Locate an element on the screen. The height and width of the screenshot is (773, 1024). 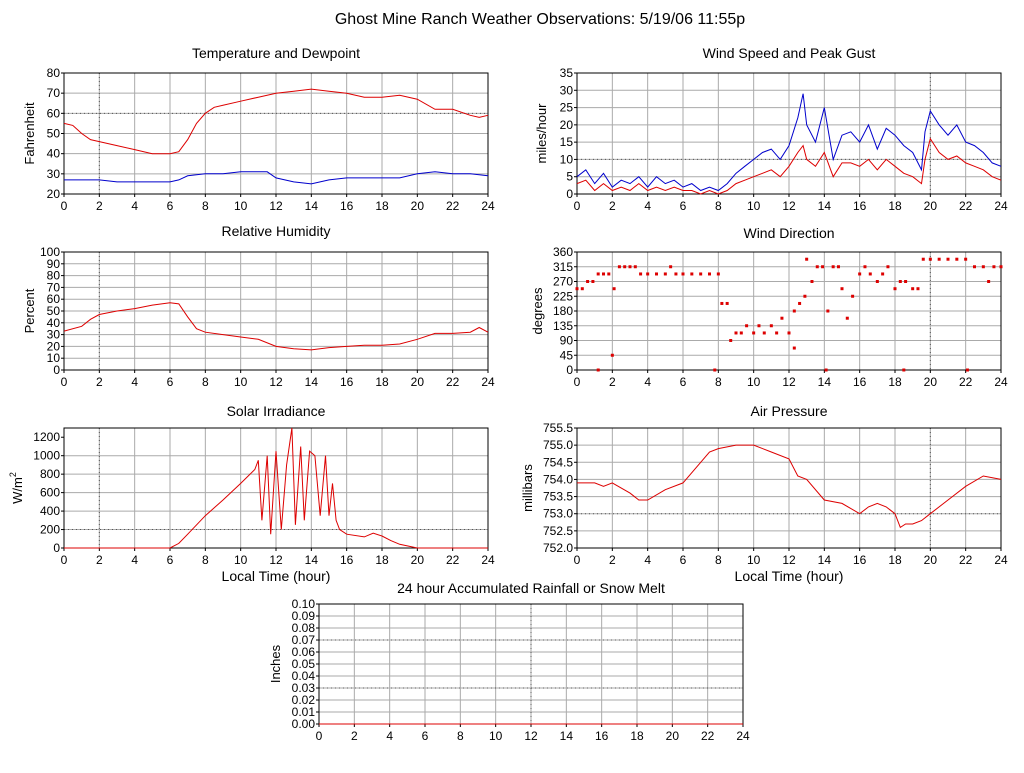
y-axis-label: Percent is located at coordinates (29, 310).